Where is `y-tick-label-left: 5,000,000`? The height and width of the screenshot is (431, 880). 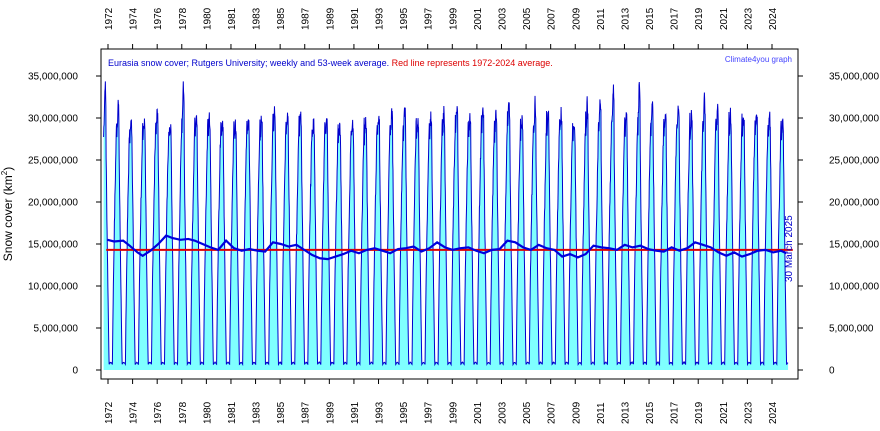
y-tick-label-left: 5,000,000 is located at coordinates (56, 329).